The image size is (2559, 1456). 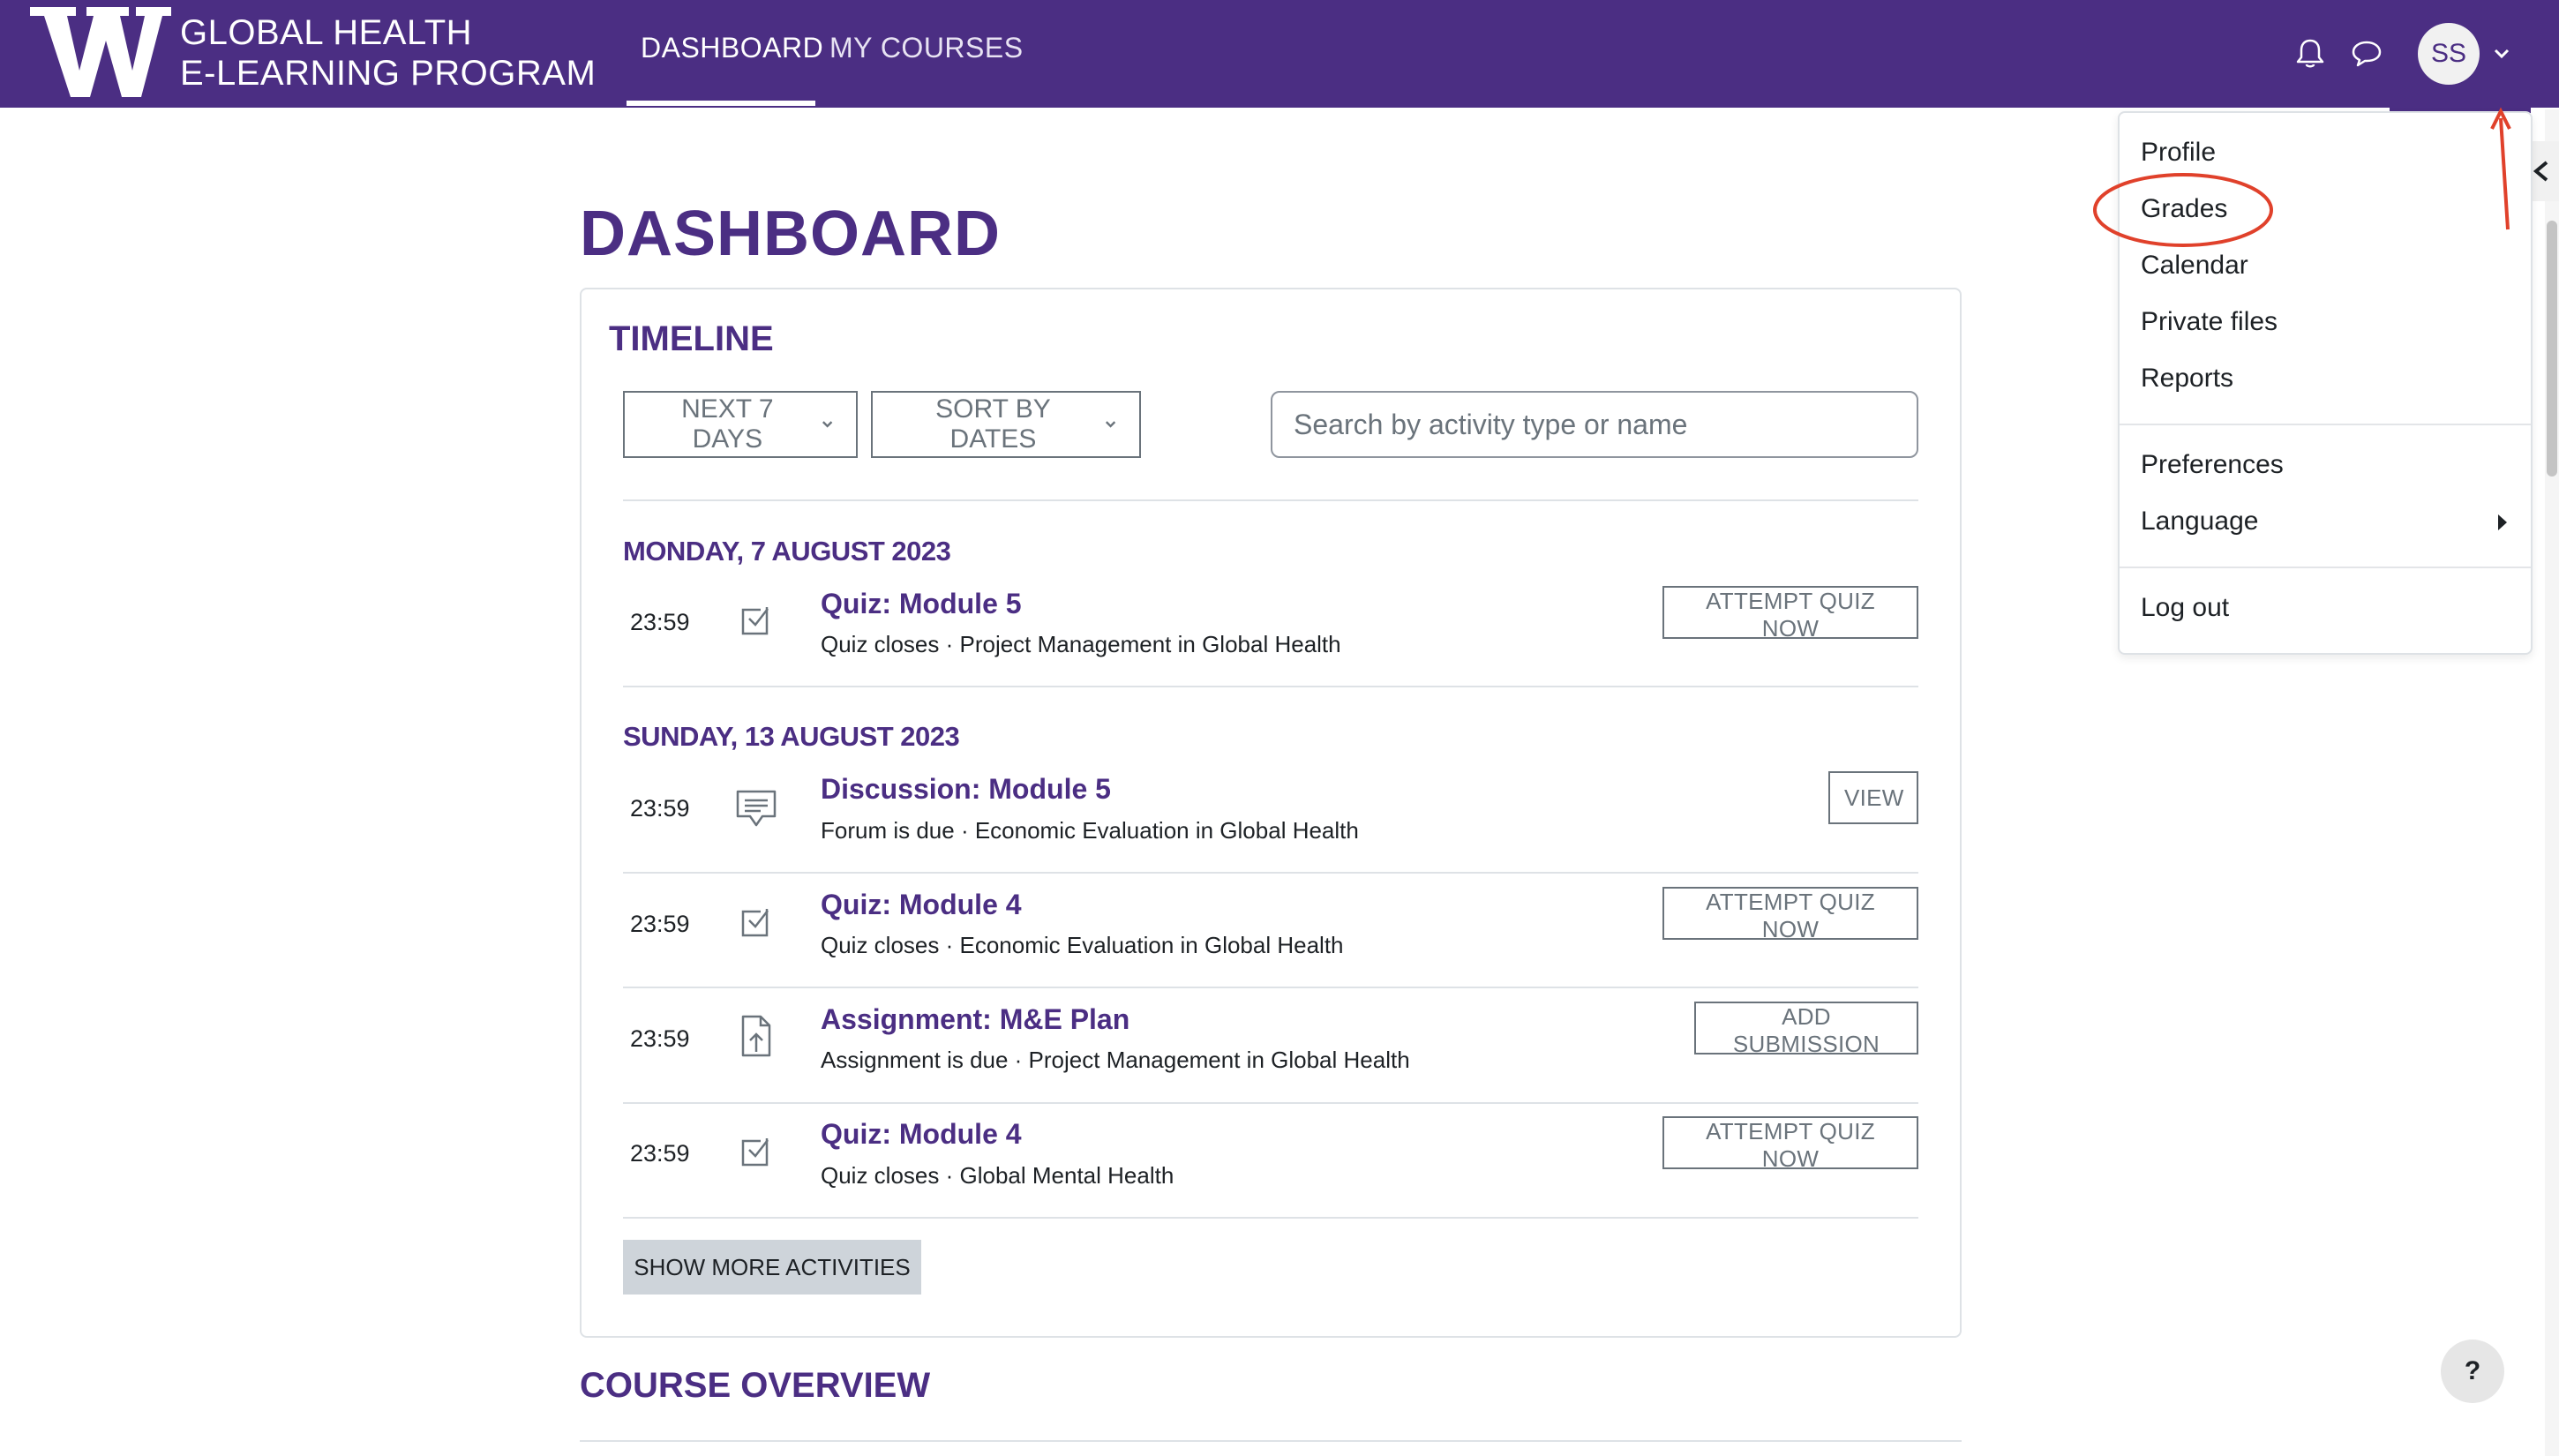 What do you see at coordinates (926, 48) in the screenshot?
I see `nav-my-courses: MY COURSES` at bounding box center [926, 48].